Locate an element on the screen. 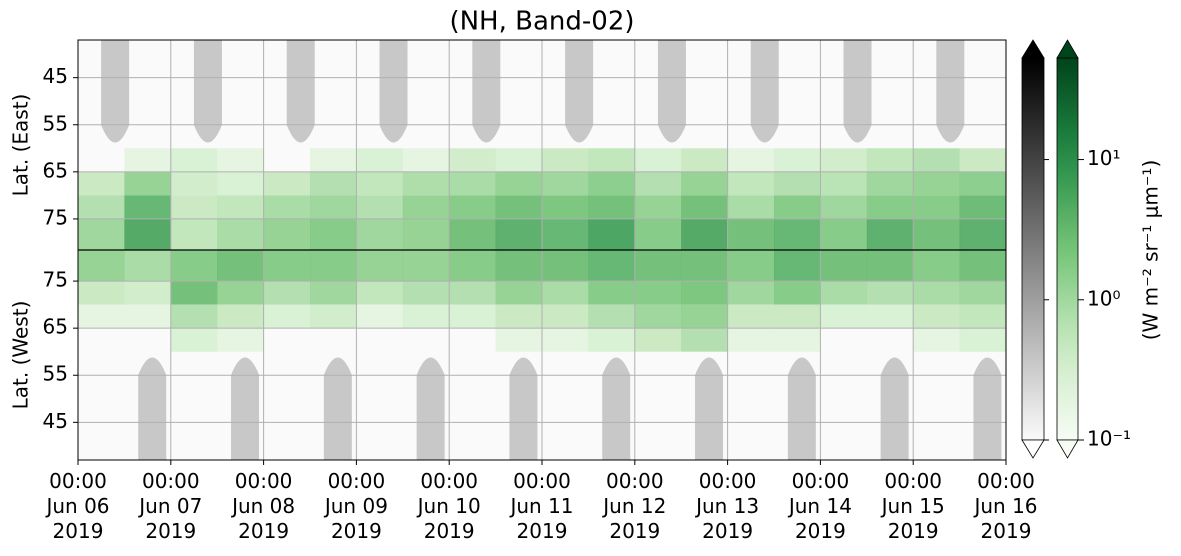  x-tick-label: 00:00 Jun 14 2019 is located at coordinates (819, 506).